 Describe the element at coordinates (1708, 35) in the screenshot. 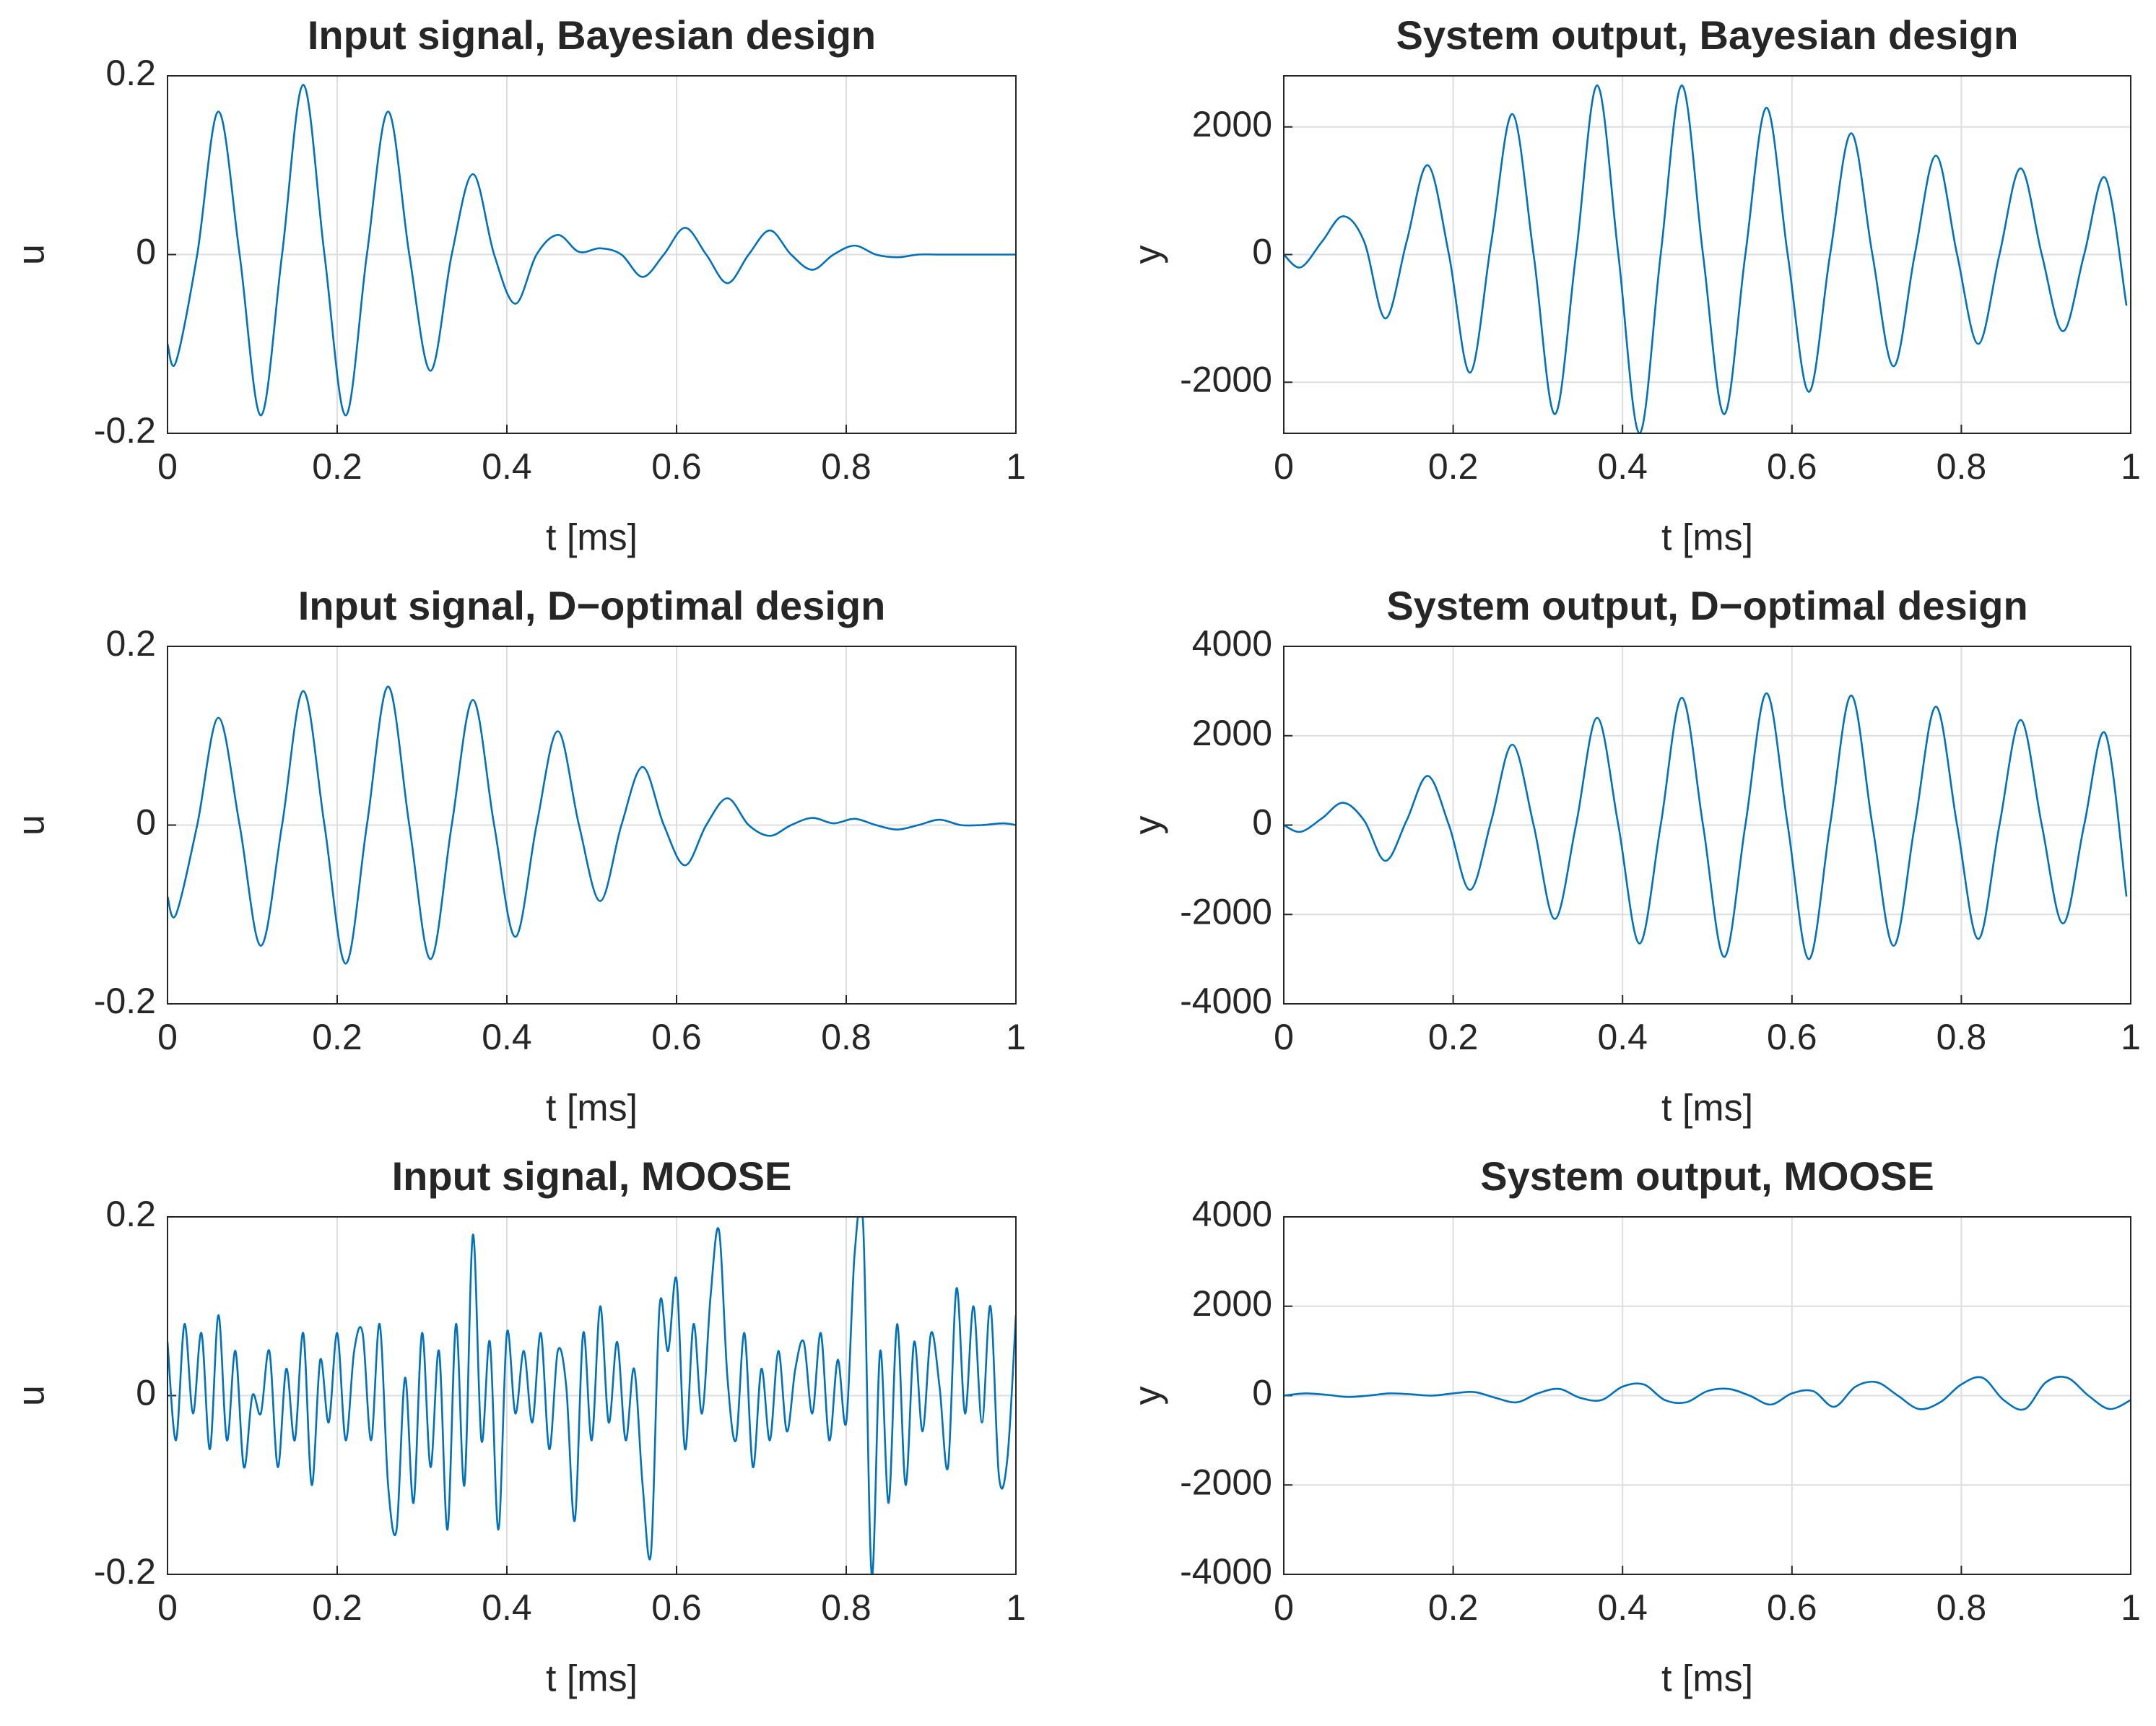

I see `chart-title: System output, Bayesian design` at that location.